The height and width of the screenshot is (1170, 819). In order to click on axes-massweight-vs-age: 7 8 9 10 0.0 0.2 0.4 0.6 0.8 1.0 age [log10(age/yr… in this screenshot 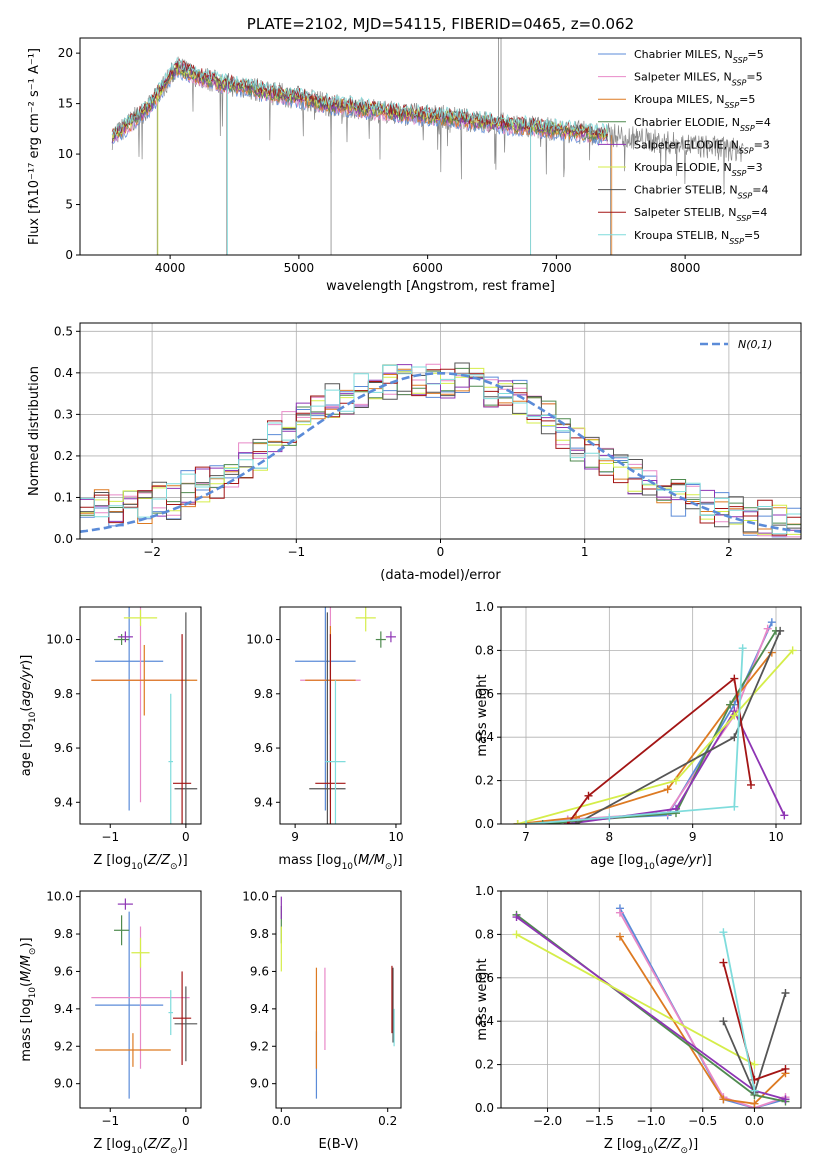, I will do `click(638, 736)`.